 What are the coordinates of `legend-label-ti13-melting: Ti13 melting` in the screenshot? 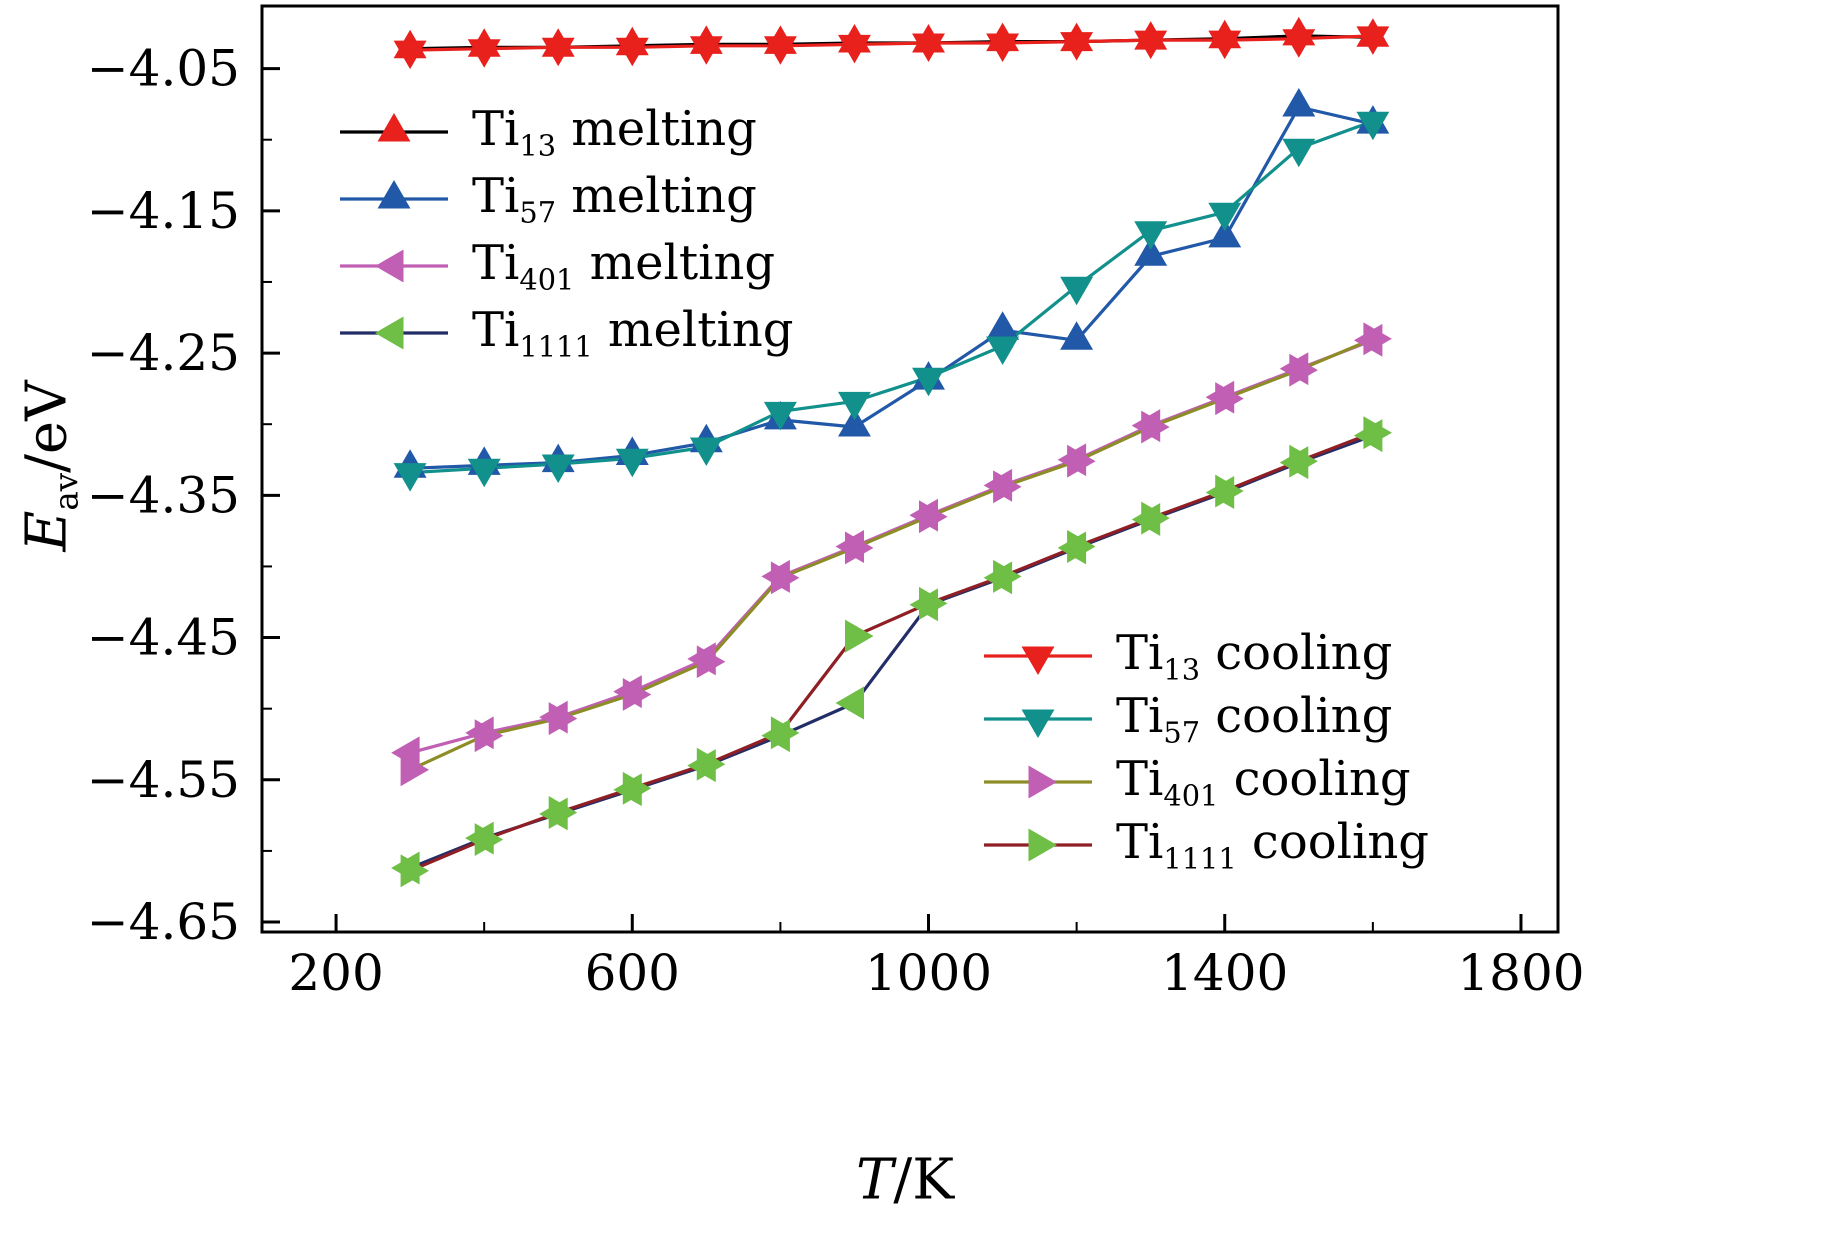 It's located at (614, 132).